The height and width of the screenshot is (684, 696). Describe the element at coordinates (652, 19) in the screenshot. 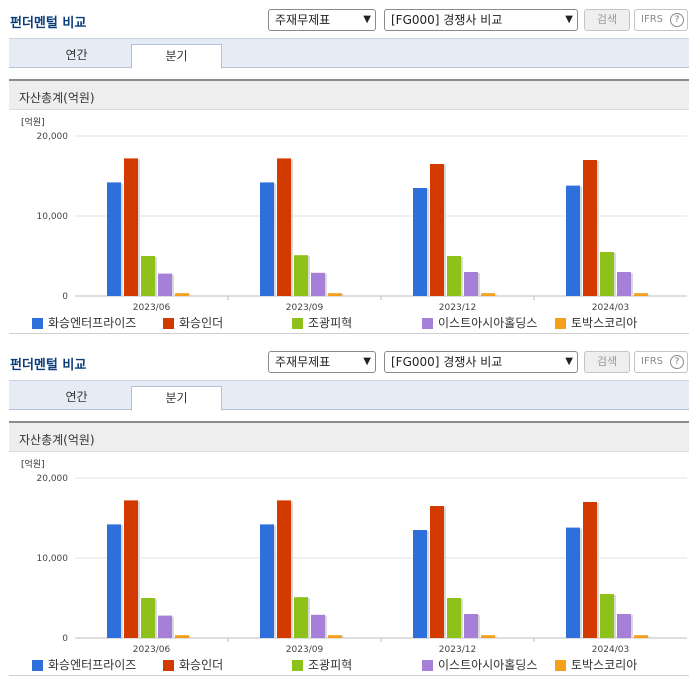

I see `ifrs-label: IFRS` at that location.